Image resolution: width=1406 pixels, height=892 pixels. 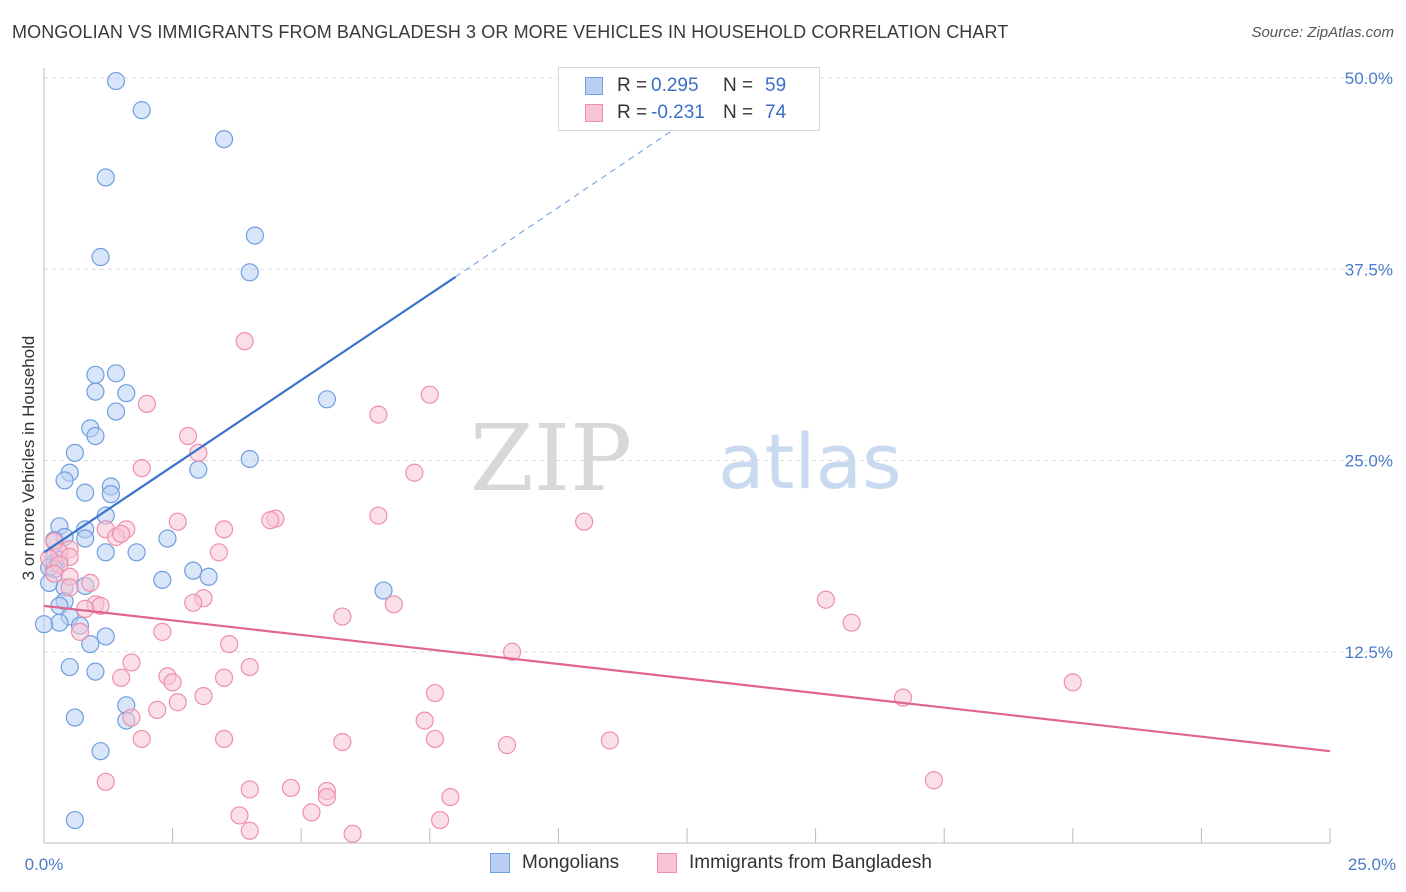 I want to click on stats-legend-row-bangladesh: R = -0.231 N = 74, so click(x=685, y=113).